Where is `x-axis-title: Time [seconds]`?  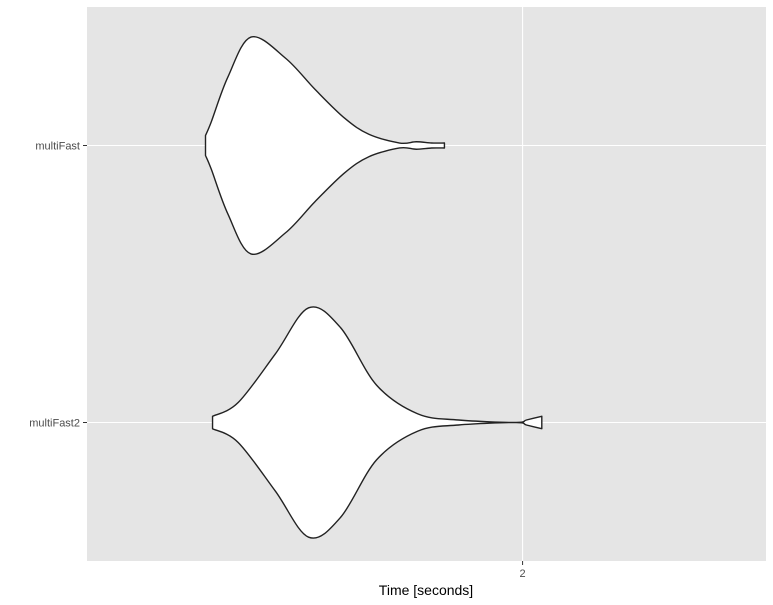
x-axis-title: Time [seconds] is located at coordinates (426, 590).